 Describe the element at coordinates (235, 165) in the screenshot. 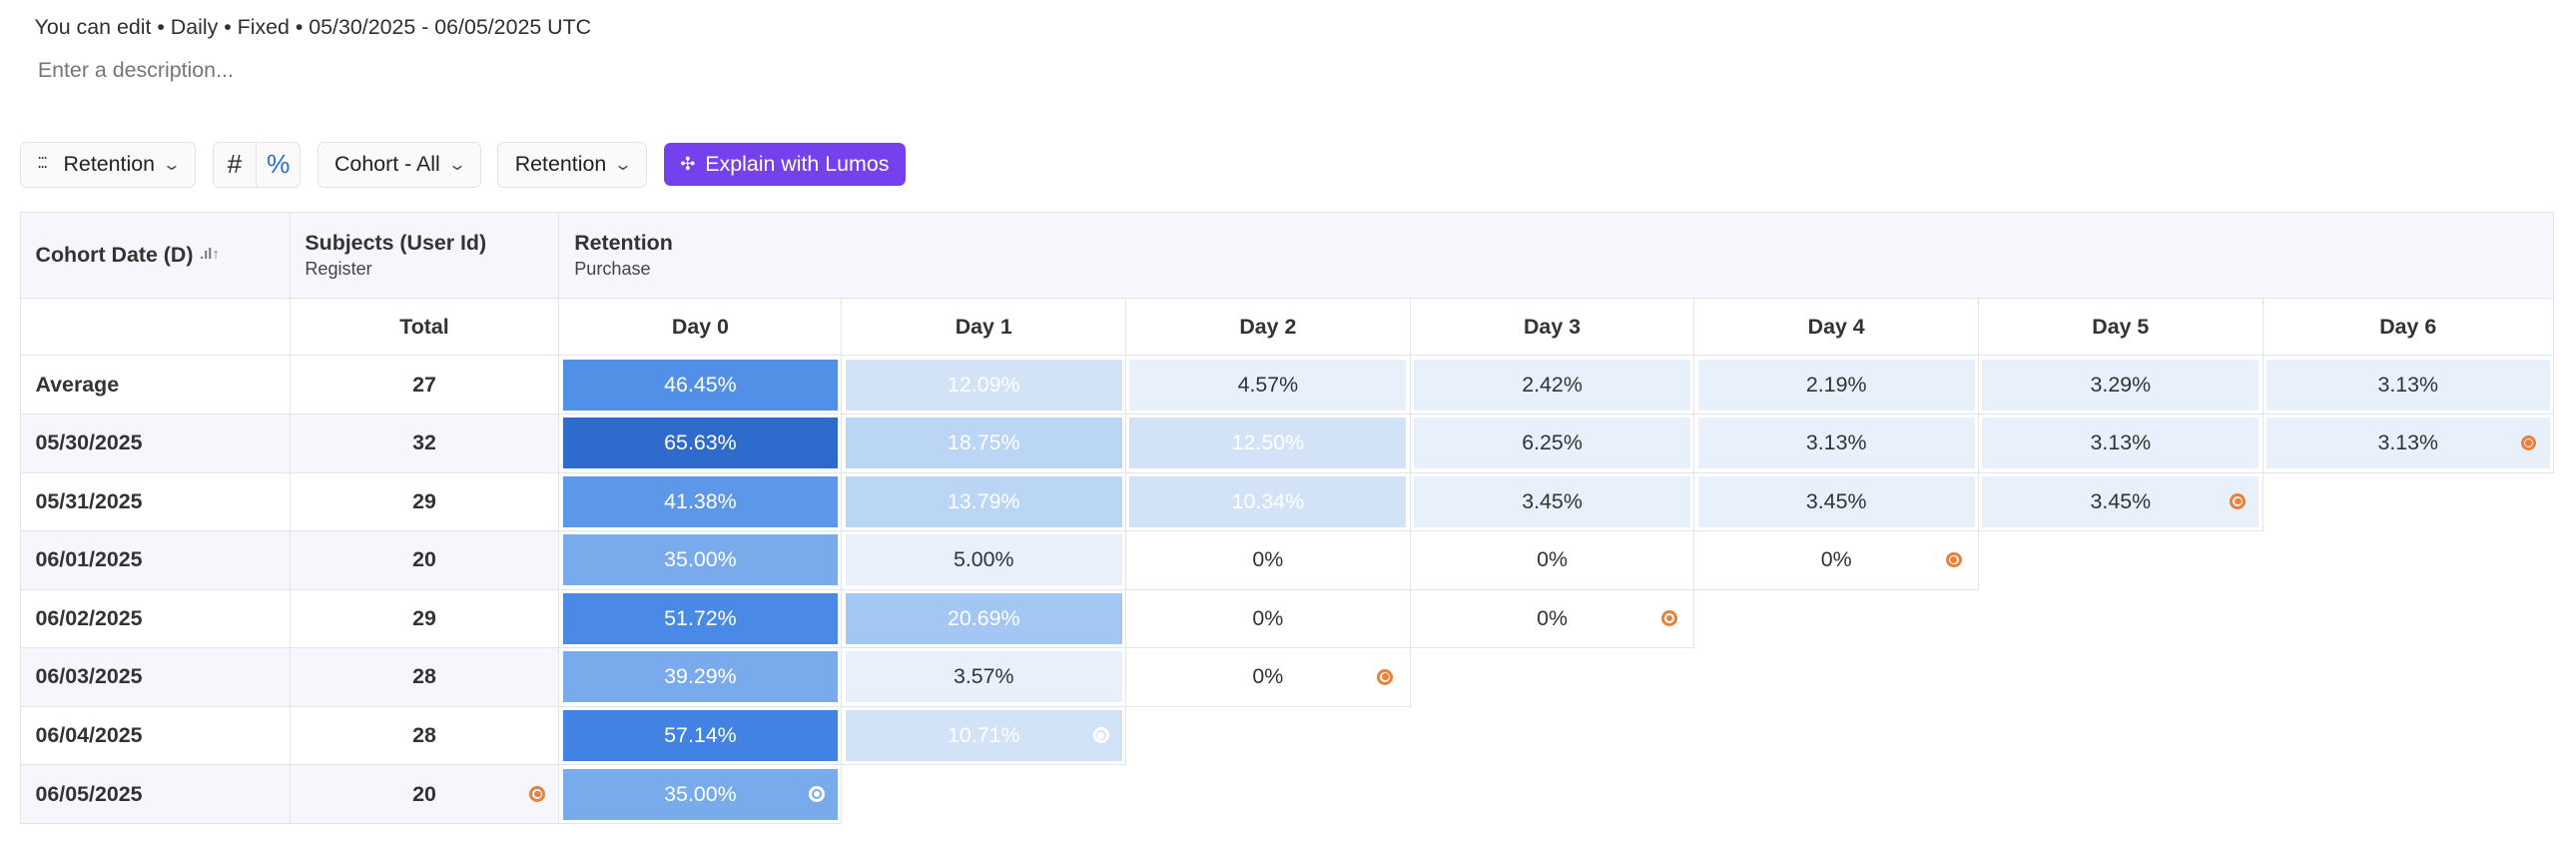

I see `count-toggle: #` at that location.